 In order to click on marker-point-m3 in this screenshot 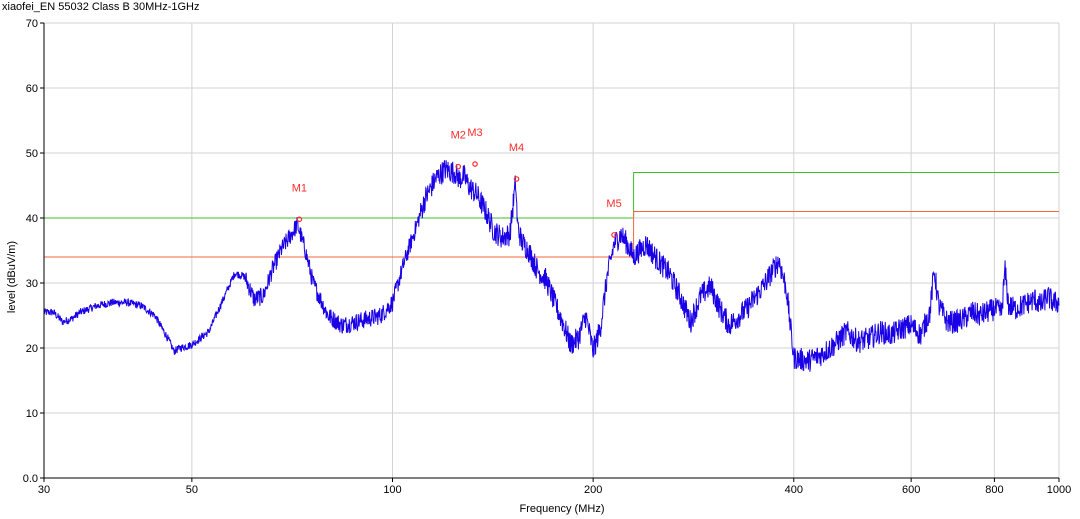, I will do `click(475, 164)`.